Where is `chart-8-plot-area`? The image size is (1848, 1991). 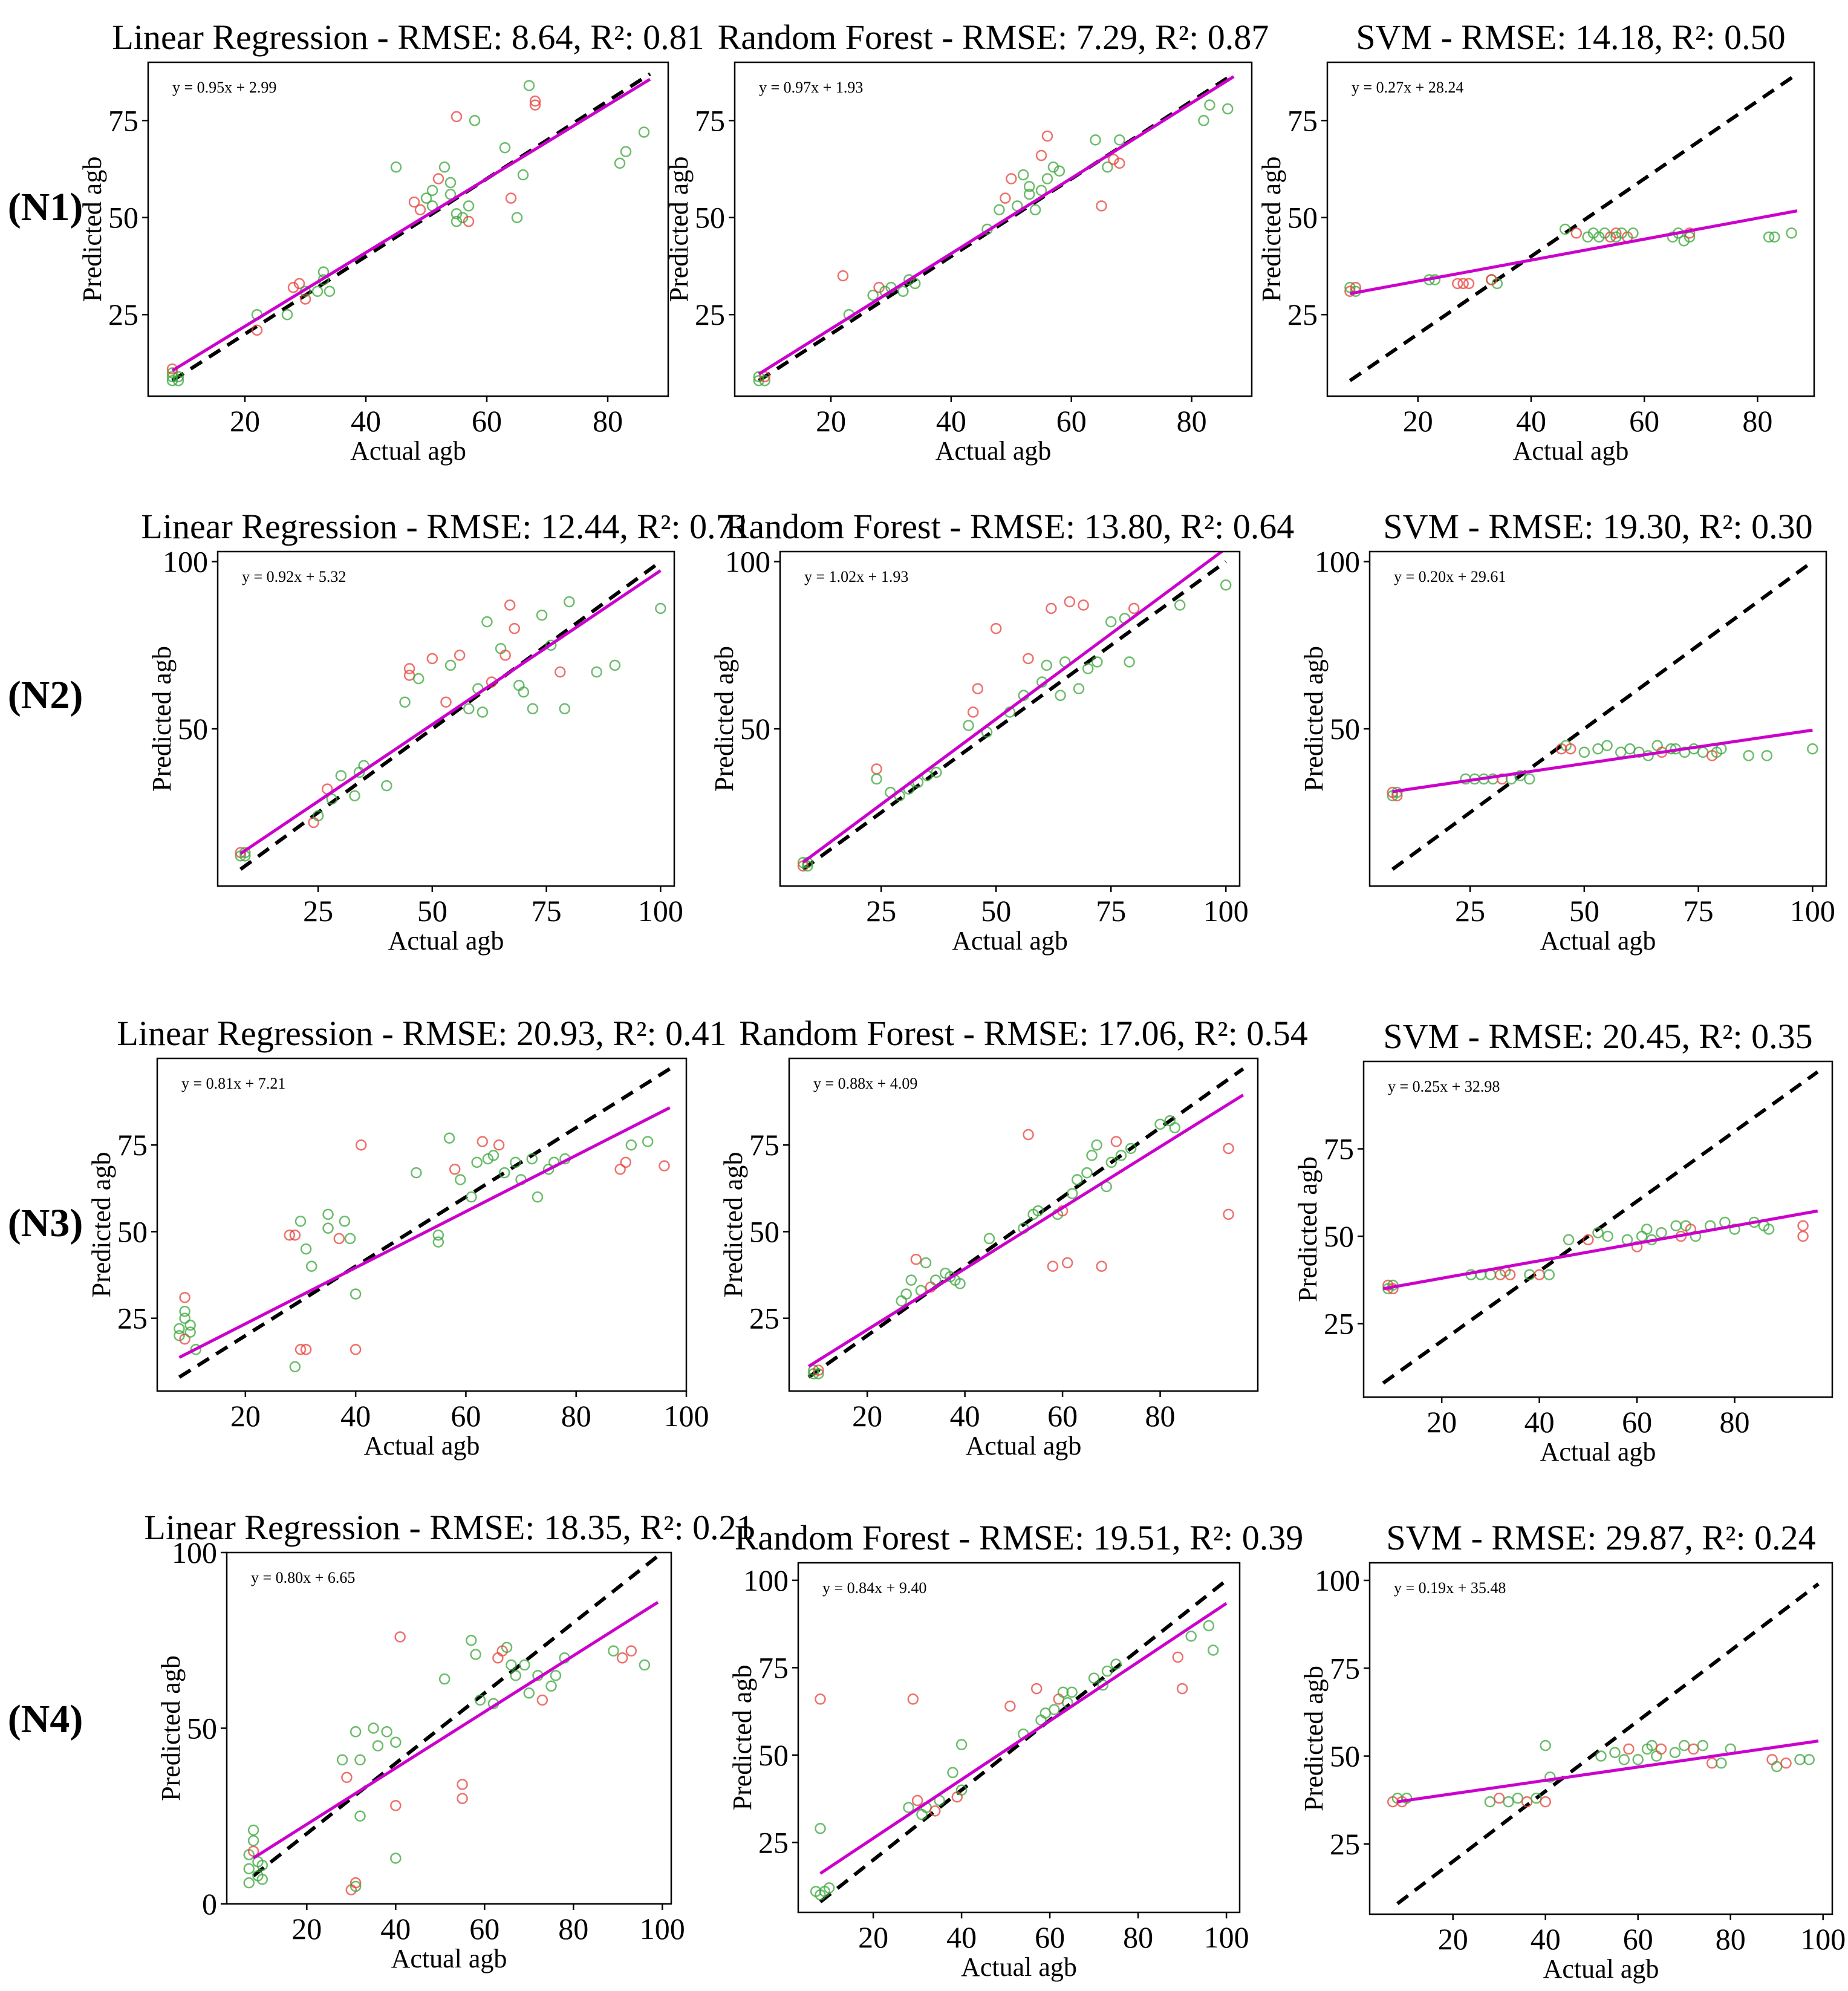
chart-8-plot-area is located at coordinates (1025, 1223).